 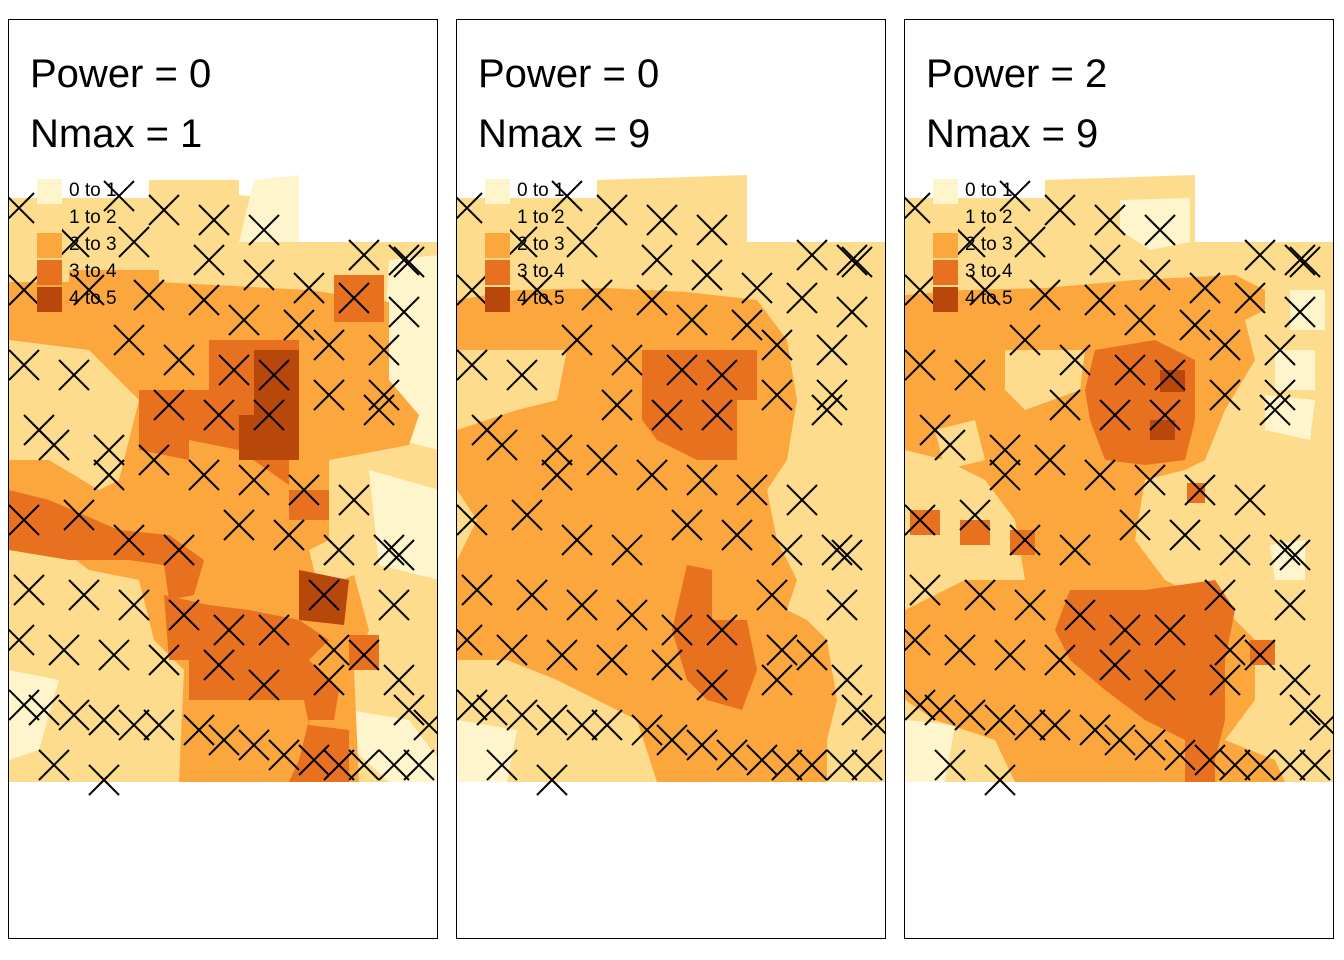 I want to click on power-label: Power = 0, so click(x=569, y=74).